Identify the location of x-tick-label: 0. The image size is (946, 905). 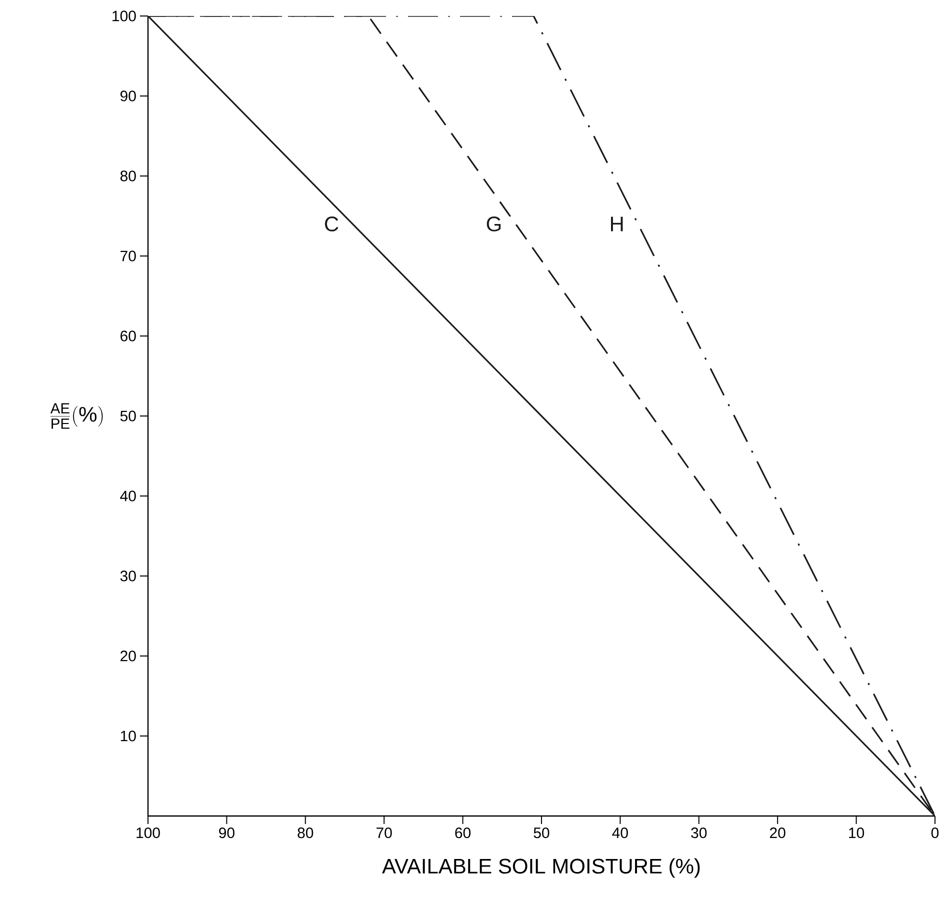
(935, 833).